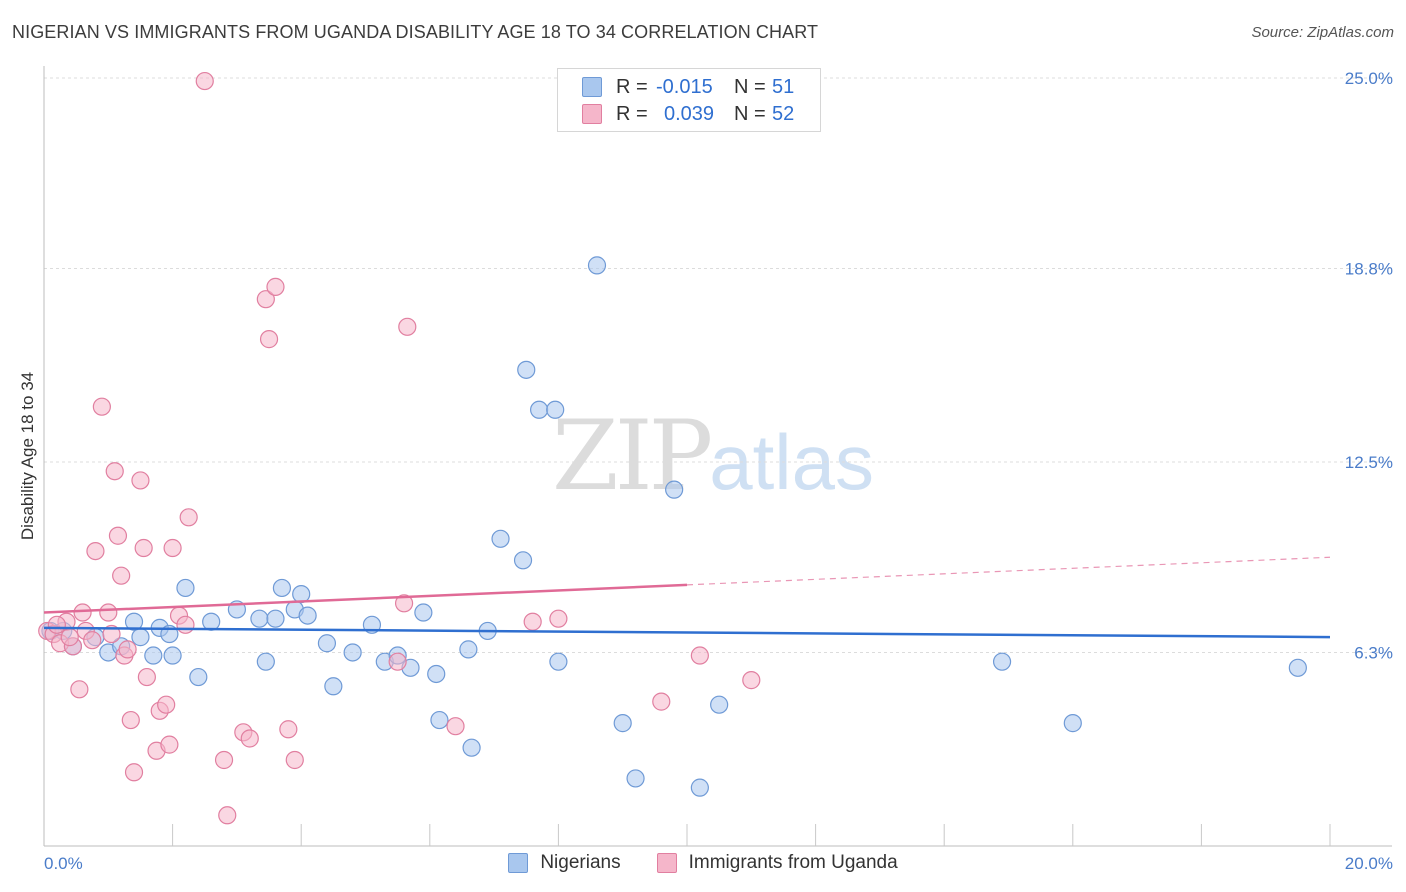 The width and height of the screenshot is (1406, 892). What do you see at coordinates (1008, 571) in the screenshot?
I see `trend-line-extension` at bounding box center [1008, 571].